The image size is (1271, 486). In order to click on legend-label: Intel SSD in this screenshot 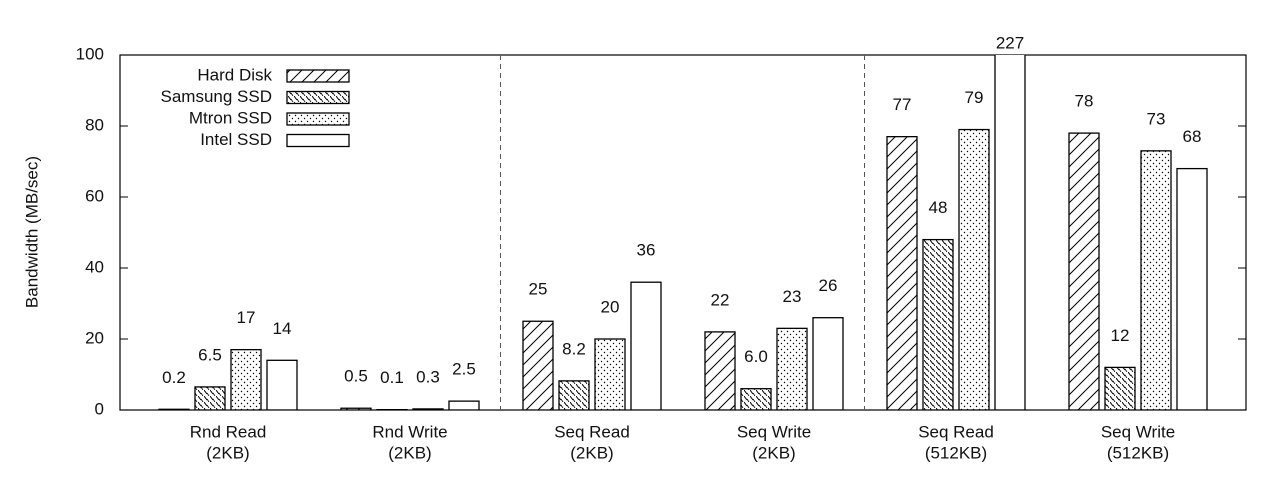, I will do `click(236, 139)`.